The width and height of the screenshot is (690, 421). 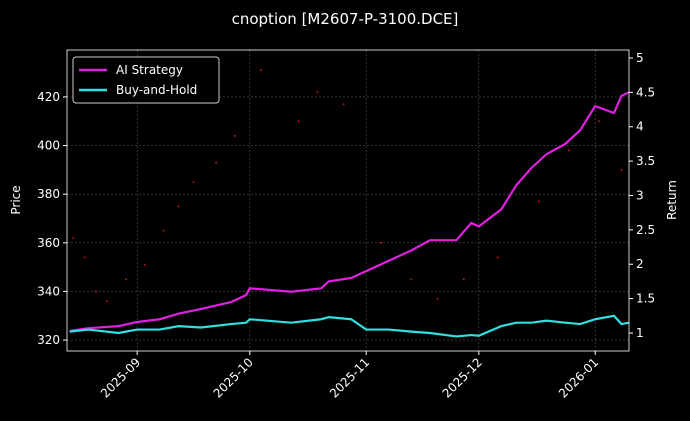 What do you see at coordinates (578, 377) in the screenshot?
I see `x-tick-label: 2026-01` at bounding box center [578, 377].